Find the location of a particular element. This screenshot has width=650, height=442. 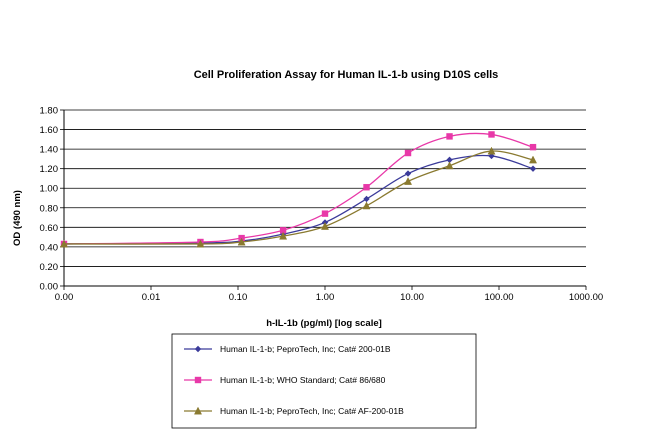

y-tick-label: 1.20 is located at coordinates (49, 169).